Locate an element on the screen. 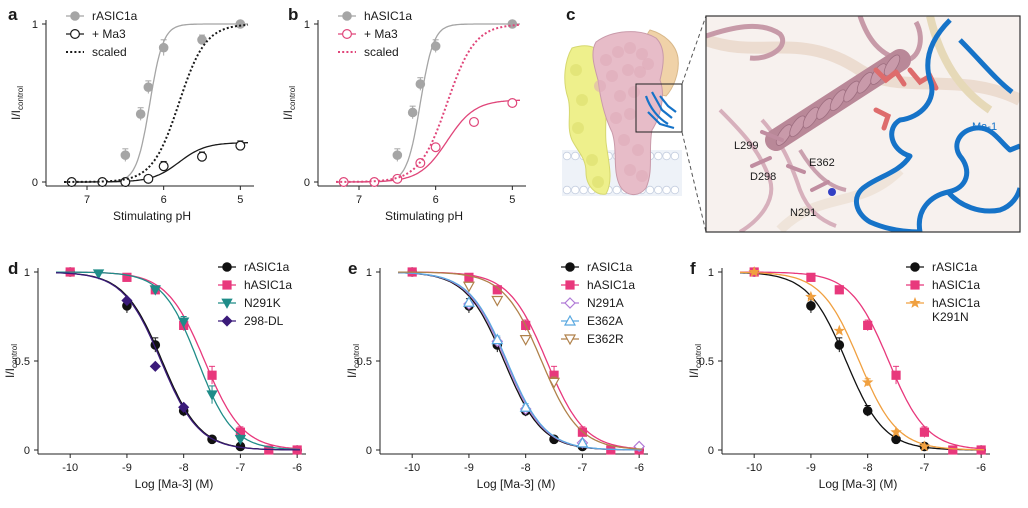 This screenshot has height=508, width=1028. series-e362a is located at coordinates (520, 361).